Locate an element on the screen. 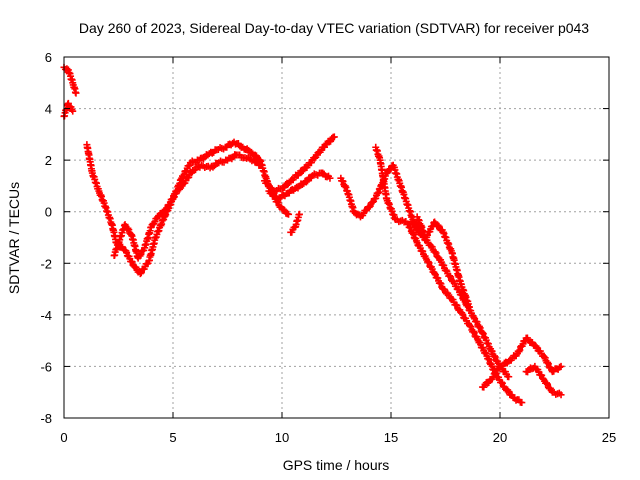  y-tick-label: -2 is located at coordinates (46, 263).